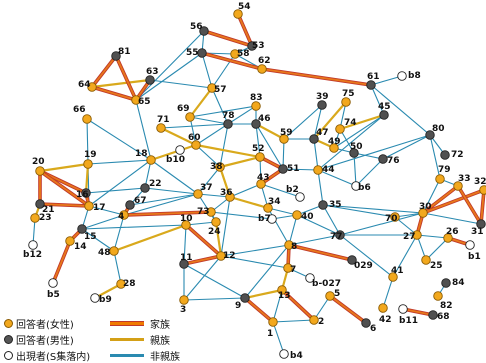 This screenshot has width=486, height=363. What do you see at coordinates (340, 129) in the screenshot?
I see `node-74-marker` at bounding box center [340, 129].